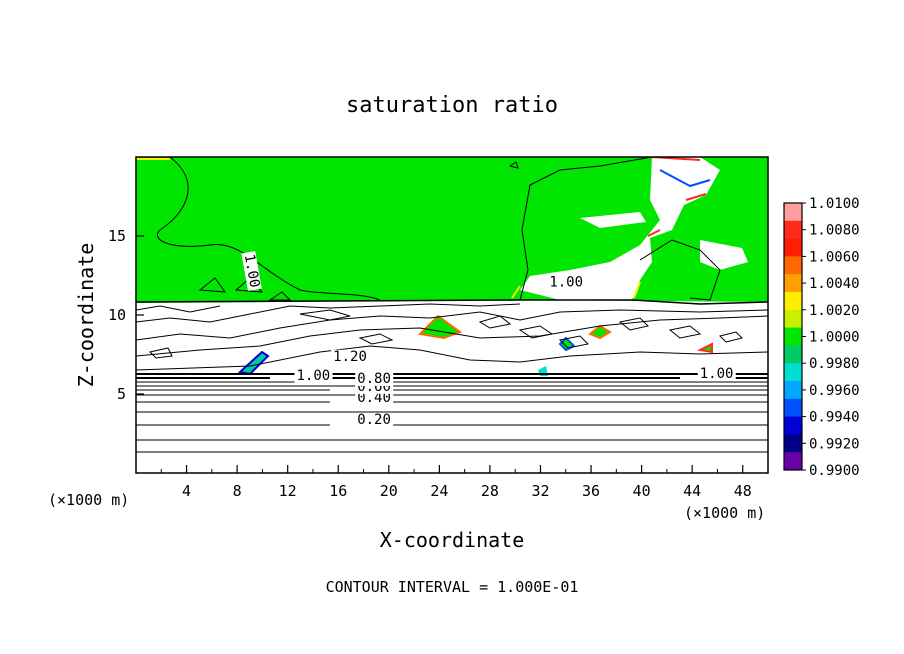 This screenshot has height=654, width=904. Describe the element at coordinates (591, 491) in the screenshot. I see `x-tick-label: 36` at that location.